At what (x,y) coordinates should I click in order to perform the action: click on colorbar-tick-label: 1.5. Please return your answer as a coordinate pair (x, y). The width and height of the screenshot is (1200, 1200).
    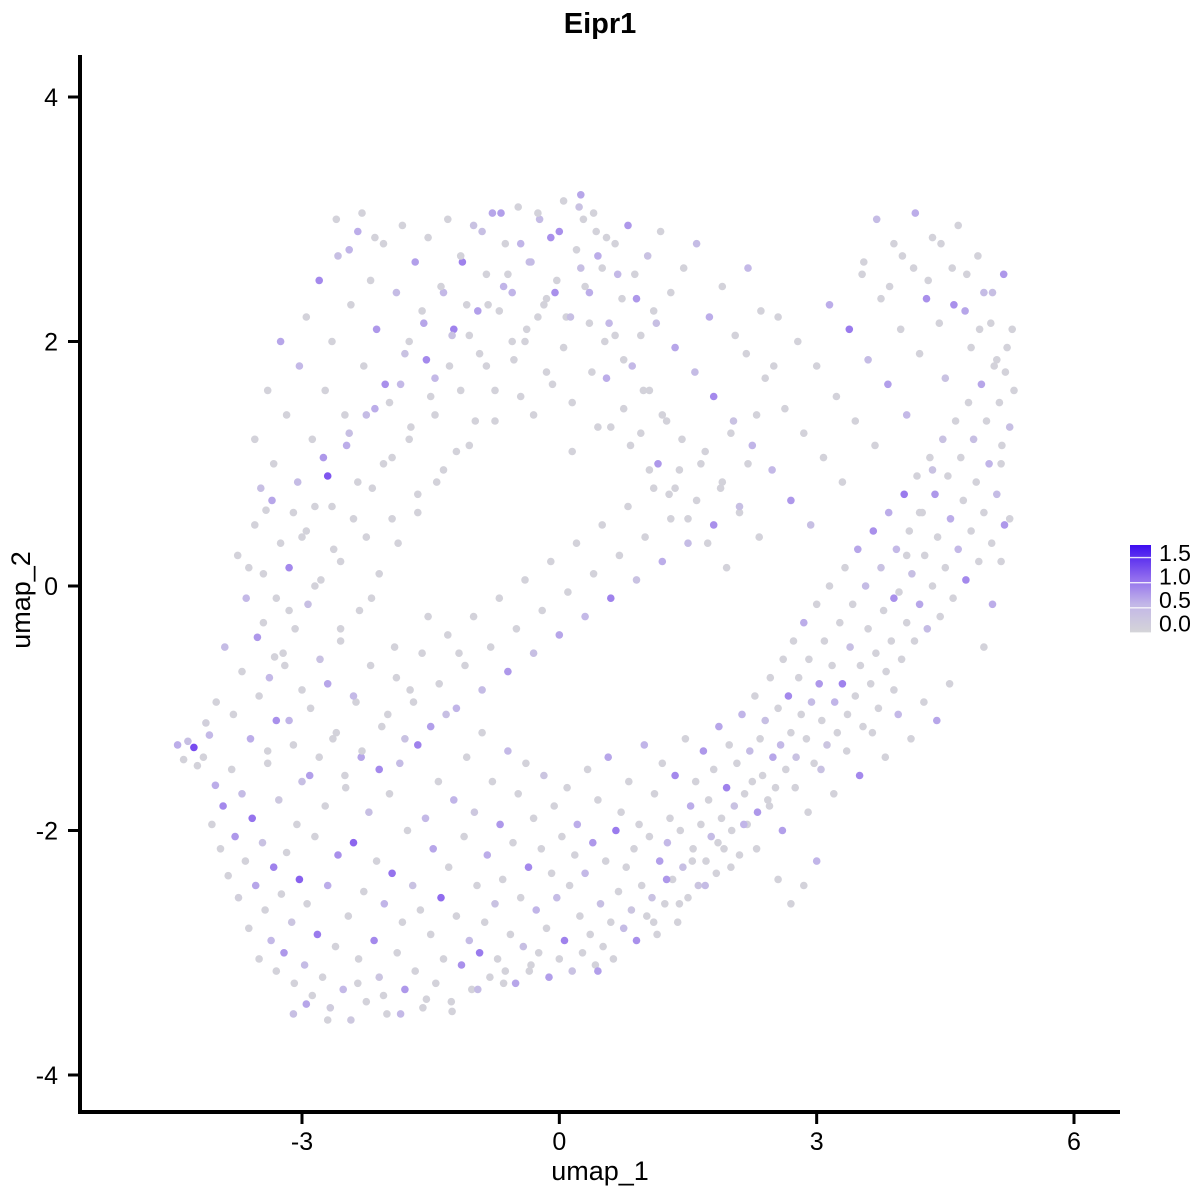
    Looking at the image, I should click on (1175, 553).